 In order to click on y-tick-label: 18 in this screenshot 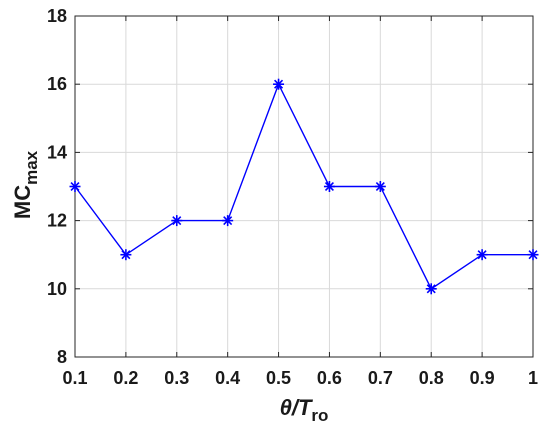, I will do `click(57, 16)`.